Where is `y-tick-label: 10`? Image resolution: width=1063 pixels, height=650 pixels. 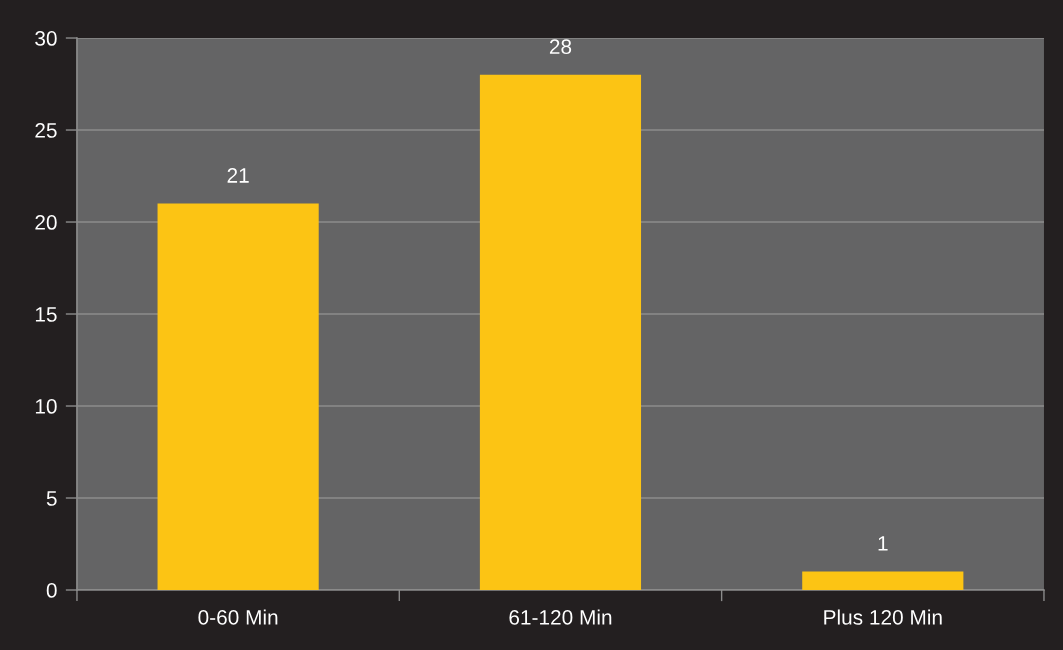
y-tick-label: 10 is located at coordinates (46, 406).